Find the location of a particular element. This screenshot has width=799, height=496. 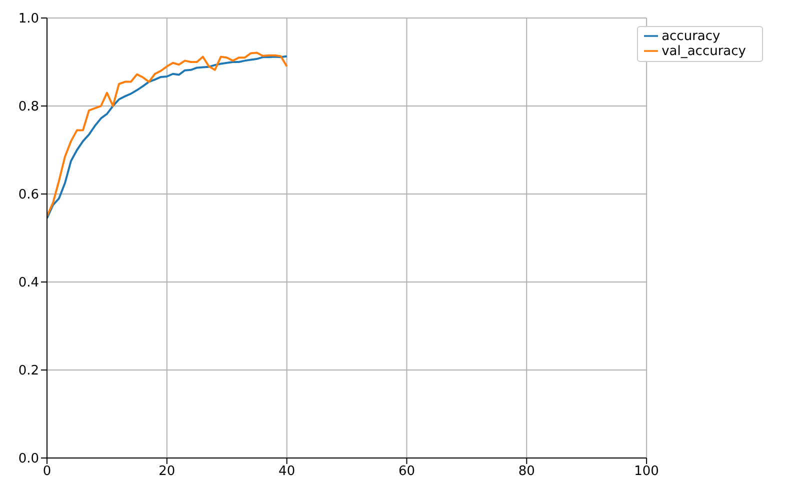

y-tick-label: 0.4 is located at coordinates (28, 283).